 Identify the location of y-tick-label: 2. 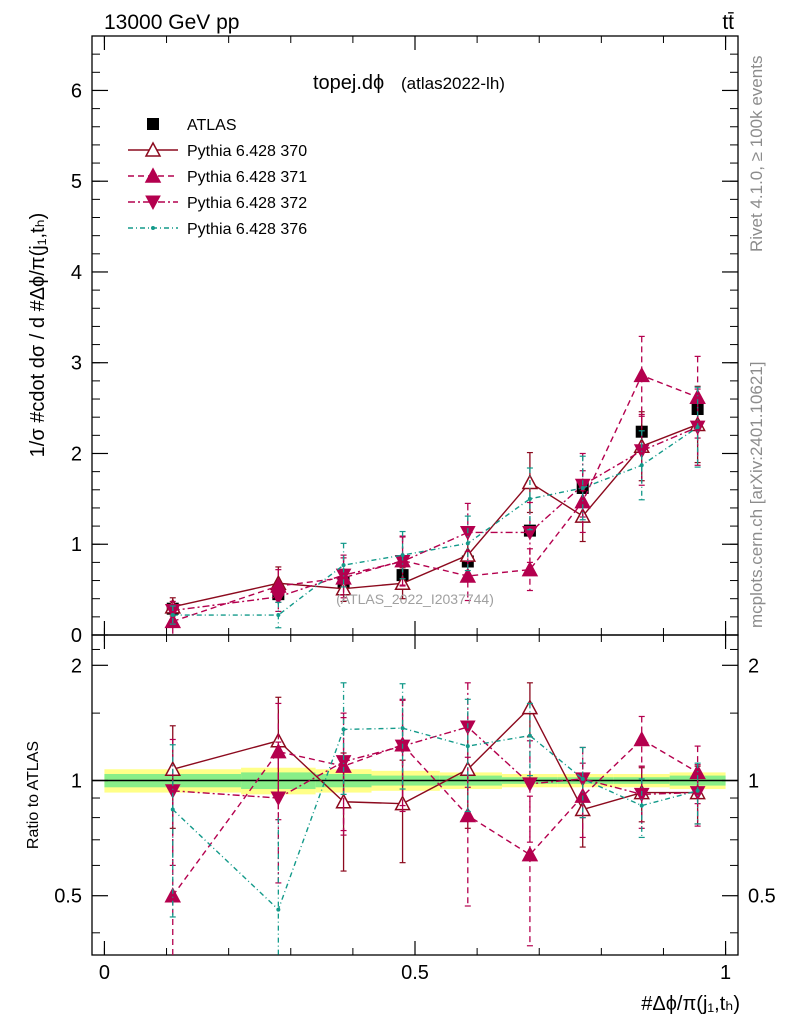
(76, 454).